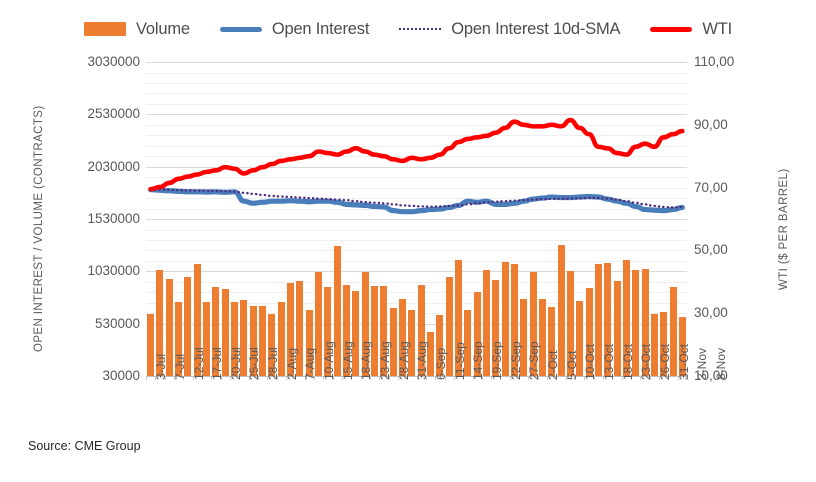 The width and height of the screenshot is (816, 482). What do you see at coordinates (403, 360) in the screenshot?
I see `x-axis-tick-label: 28-Aug` at bounding box center [403, 360].